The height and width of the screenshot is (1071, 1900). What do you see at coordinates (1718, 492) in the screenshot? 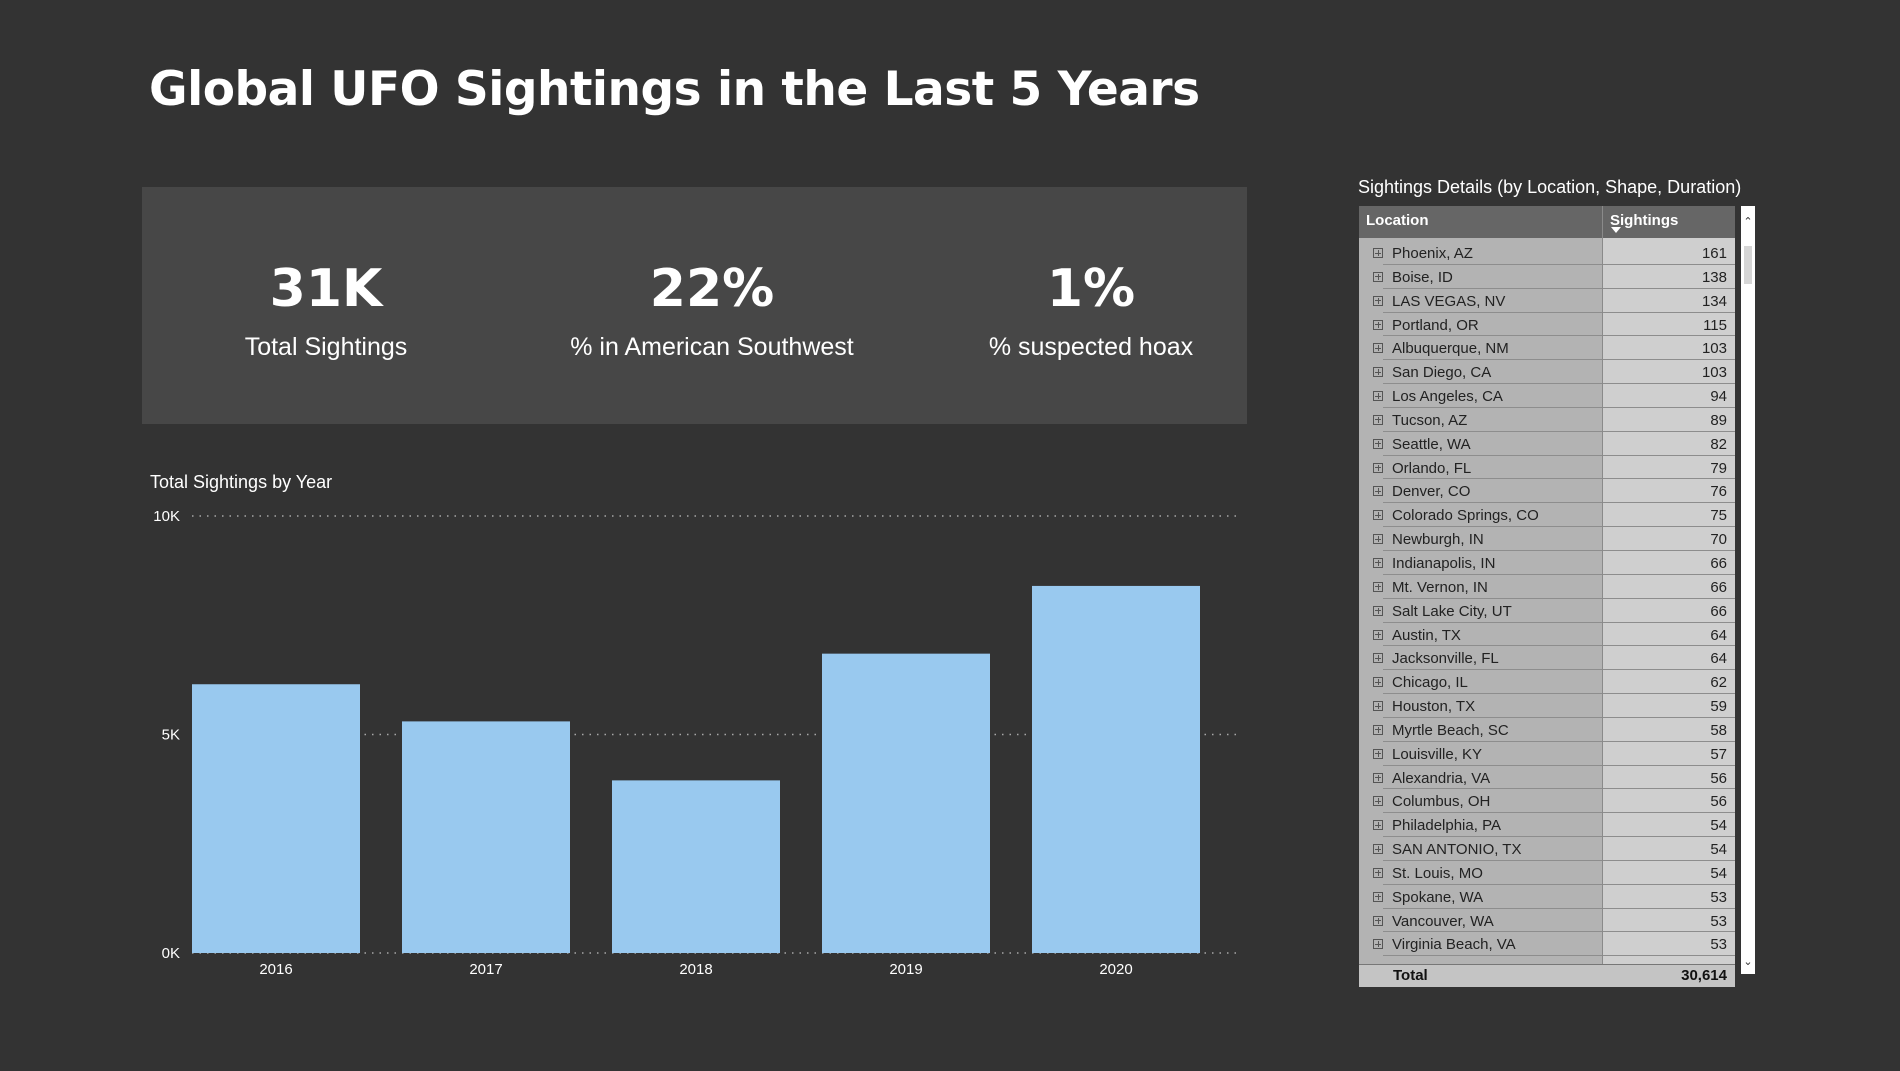
I see `sightings-cell: 76` at bounding box center [1718, 492].